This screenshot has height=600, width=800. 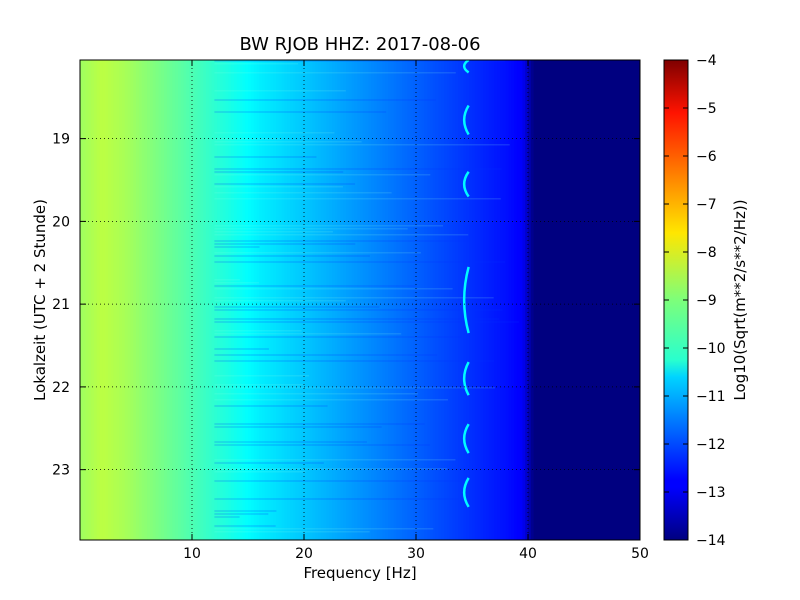 I want to click on y-axis-label: Lokalzeit (UTC + 2 Stunde), so click(x=40, y=300).